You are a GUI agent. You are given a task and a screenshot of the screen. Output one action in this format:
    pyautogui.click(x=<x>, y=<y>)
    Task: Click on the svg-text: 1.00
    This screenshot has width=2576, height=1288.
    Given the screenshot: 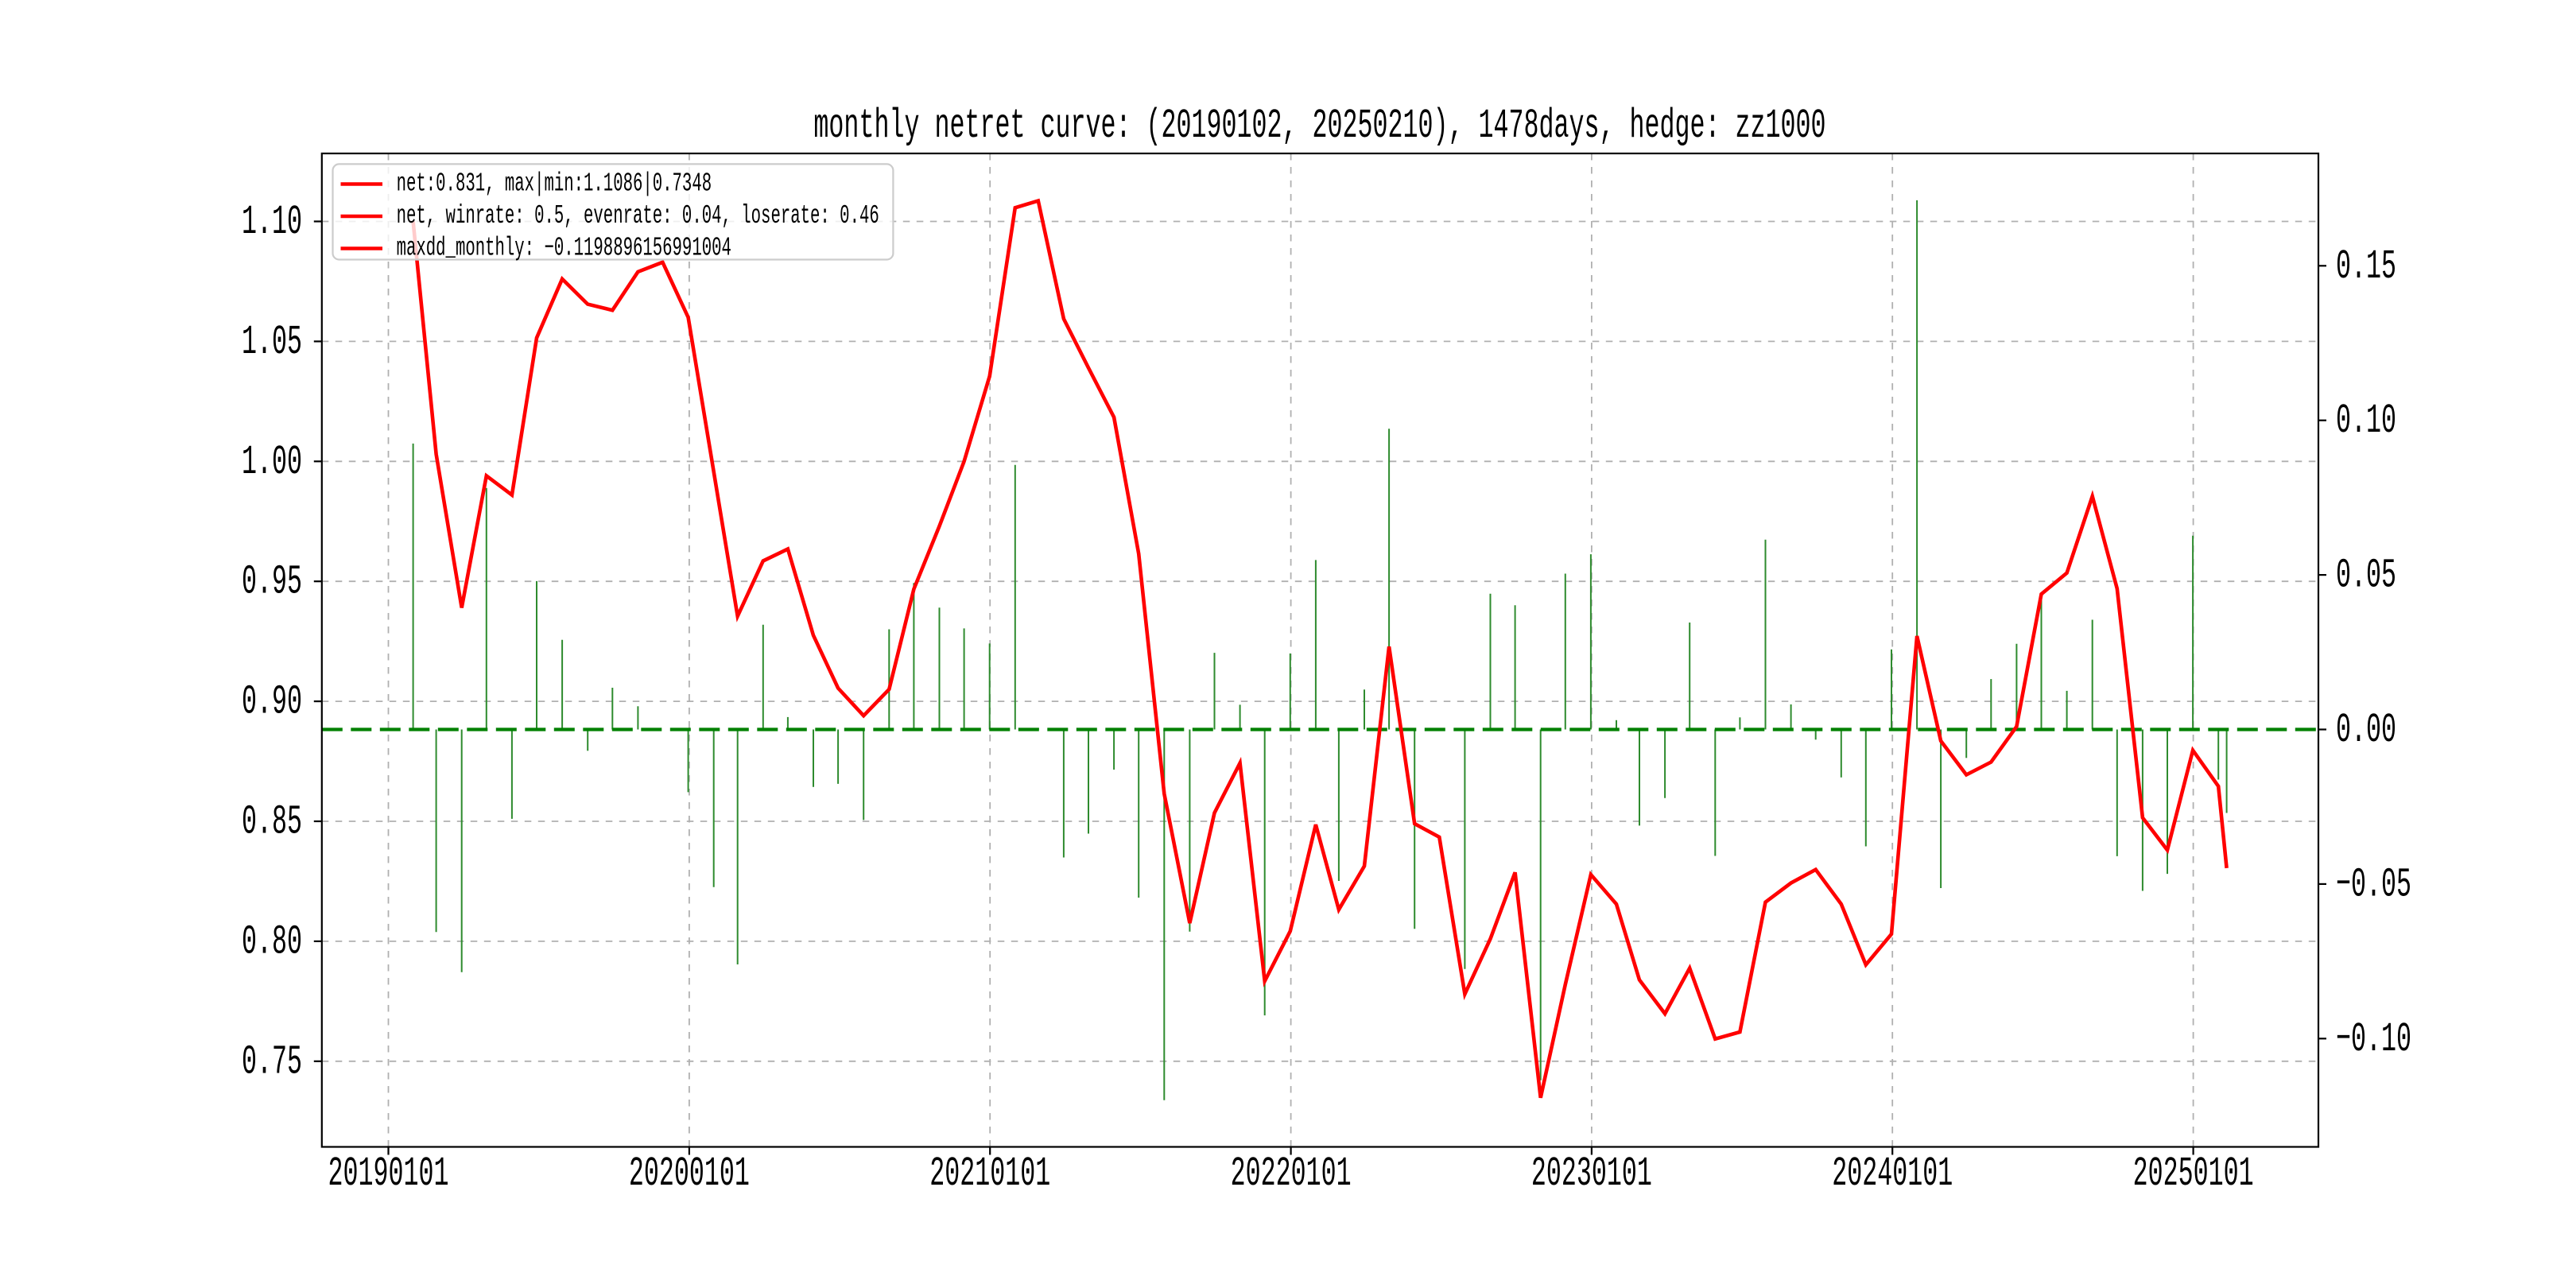 What is the action you would take?
    pyautogui.click(x=272, y=461)
    